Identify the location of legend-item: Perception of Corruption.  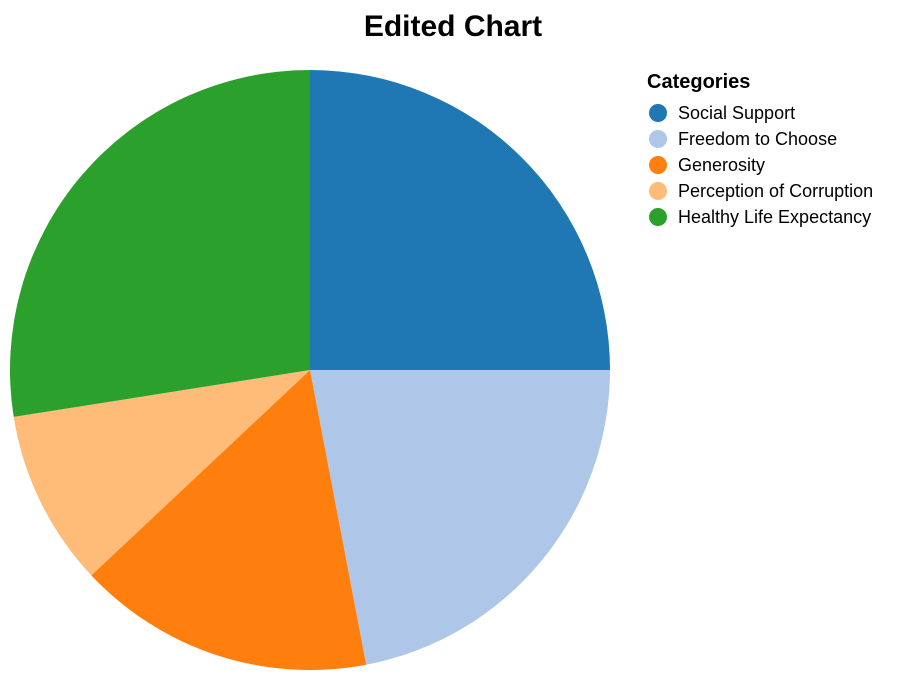
(761, 191).